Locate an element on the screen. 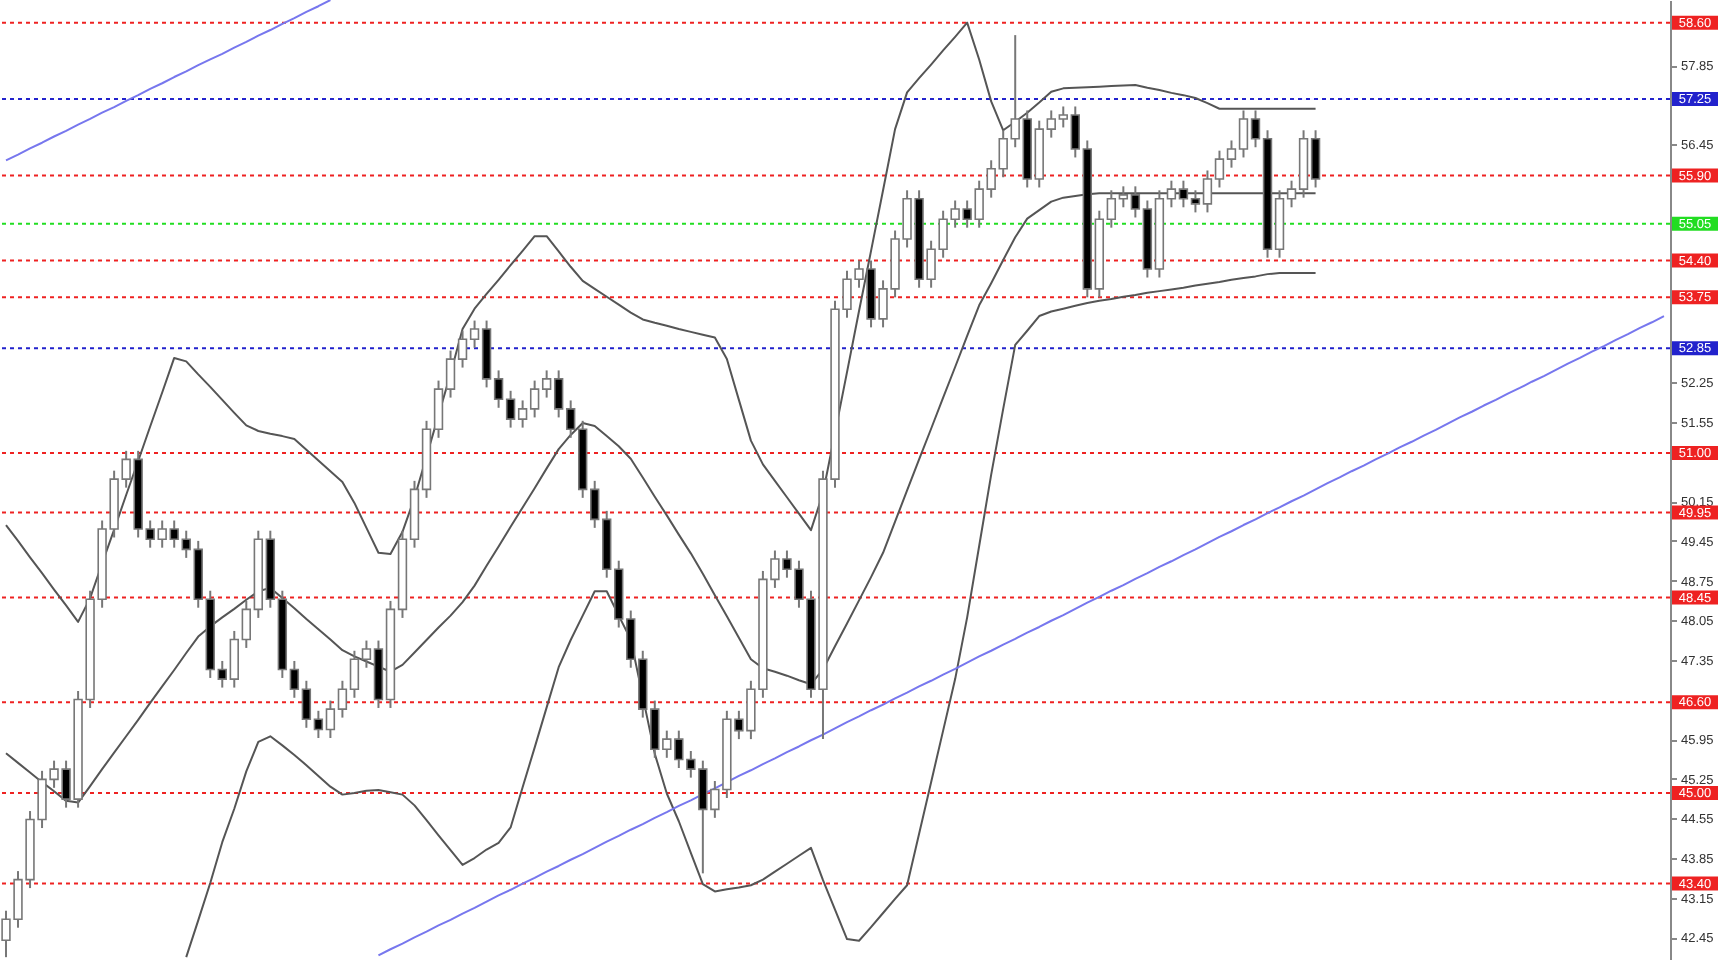 Image resolution: width=1720 pixels, height=960 pixels. line-series is located at coordinates (168, 81).